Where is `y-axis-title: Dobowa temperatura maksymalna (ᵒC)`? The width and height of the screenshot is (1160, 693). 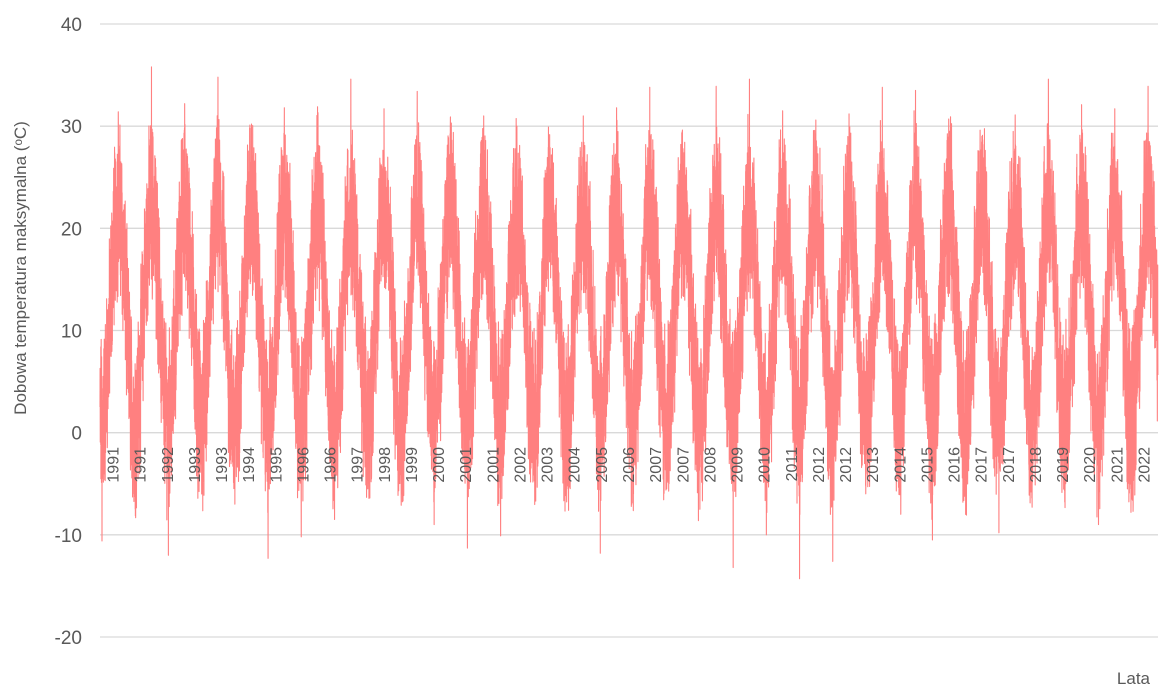 y-axis-title: Dobowa temperatura maksymalna (ᵒC) is located at coordinates (20, 268).